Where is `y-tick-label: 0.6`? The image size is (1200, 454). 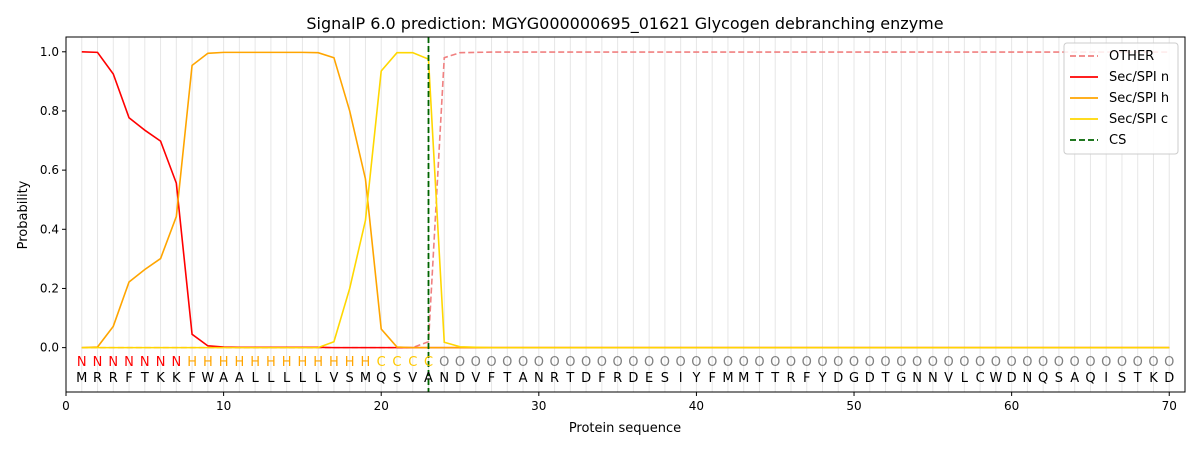 y-tick-label: 0.6 is located at coordinates (49, 170).